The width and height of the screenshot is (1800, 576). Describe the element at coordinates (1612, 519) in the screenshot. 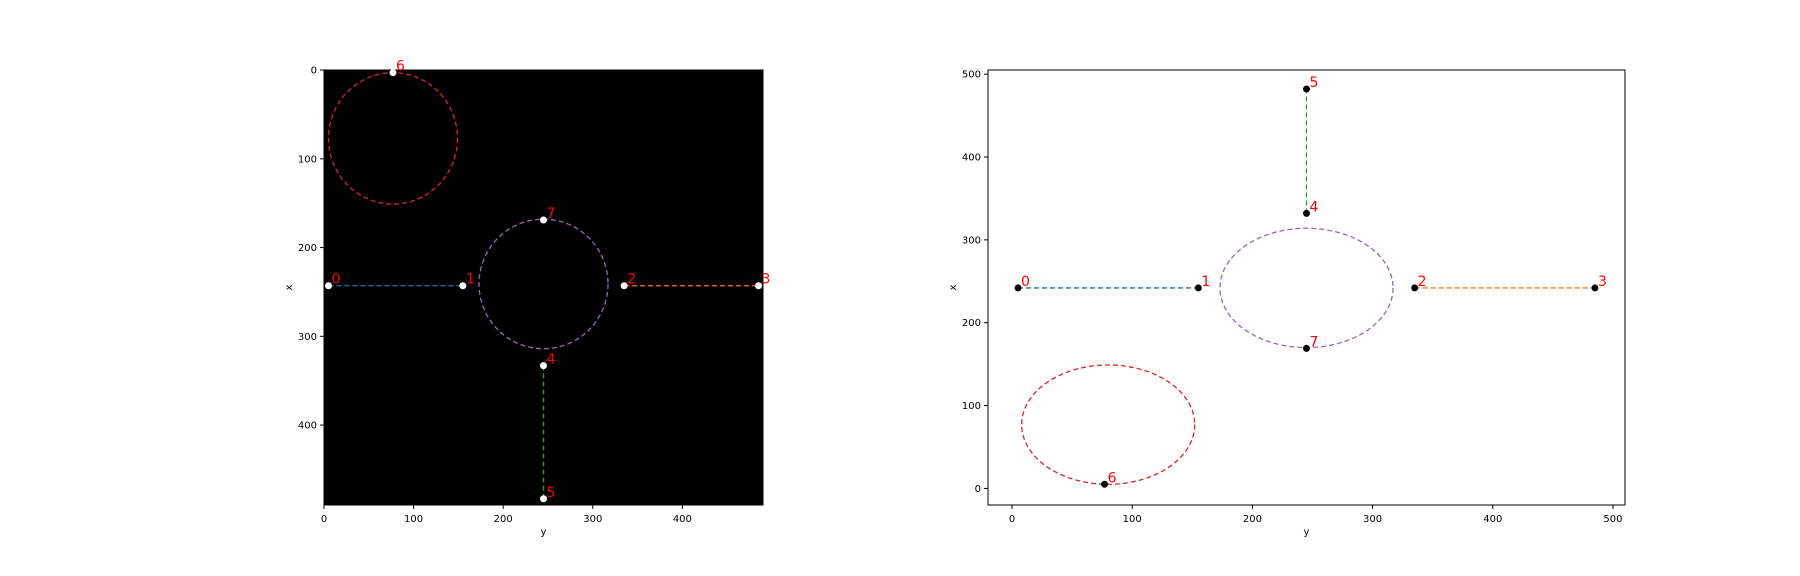

I see `x-tick-label: 500` at that location.